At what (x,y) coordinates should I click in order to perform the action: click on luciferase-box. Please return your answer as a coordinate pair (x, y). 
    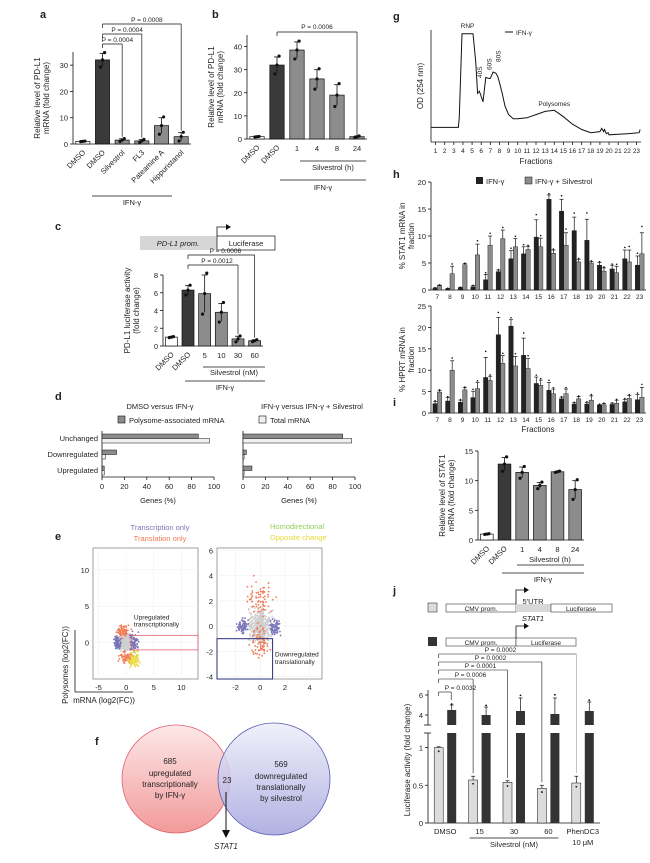
    Looking at the image, I should click on (581, 608).